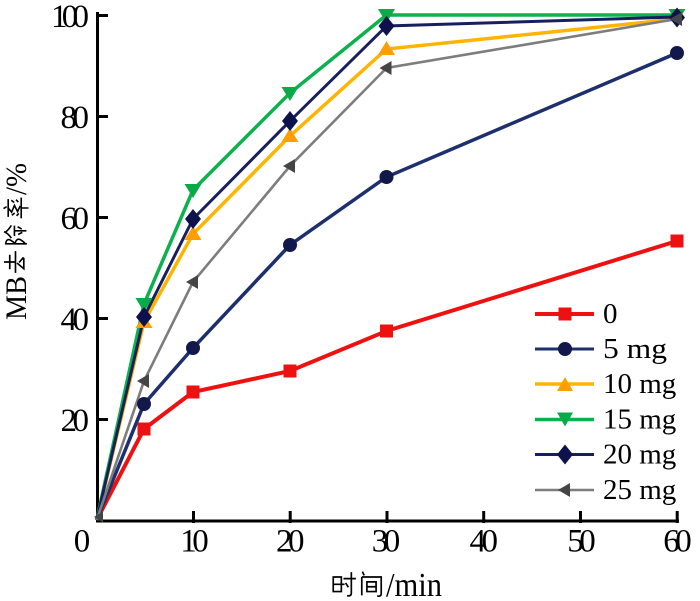  Describe the element at coordinates (194, 542) in the screenshot. I see `svg-text: 10` at that location.